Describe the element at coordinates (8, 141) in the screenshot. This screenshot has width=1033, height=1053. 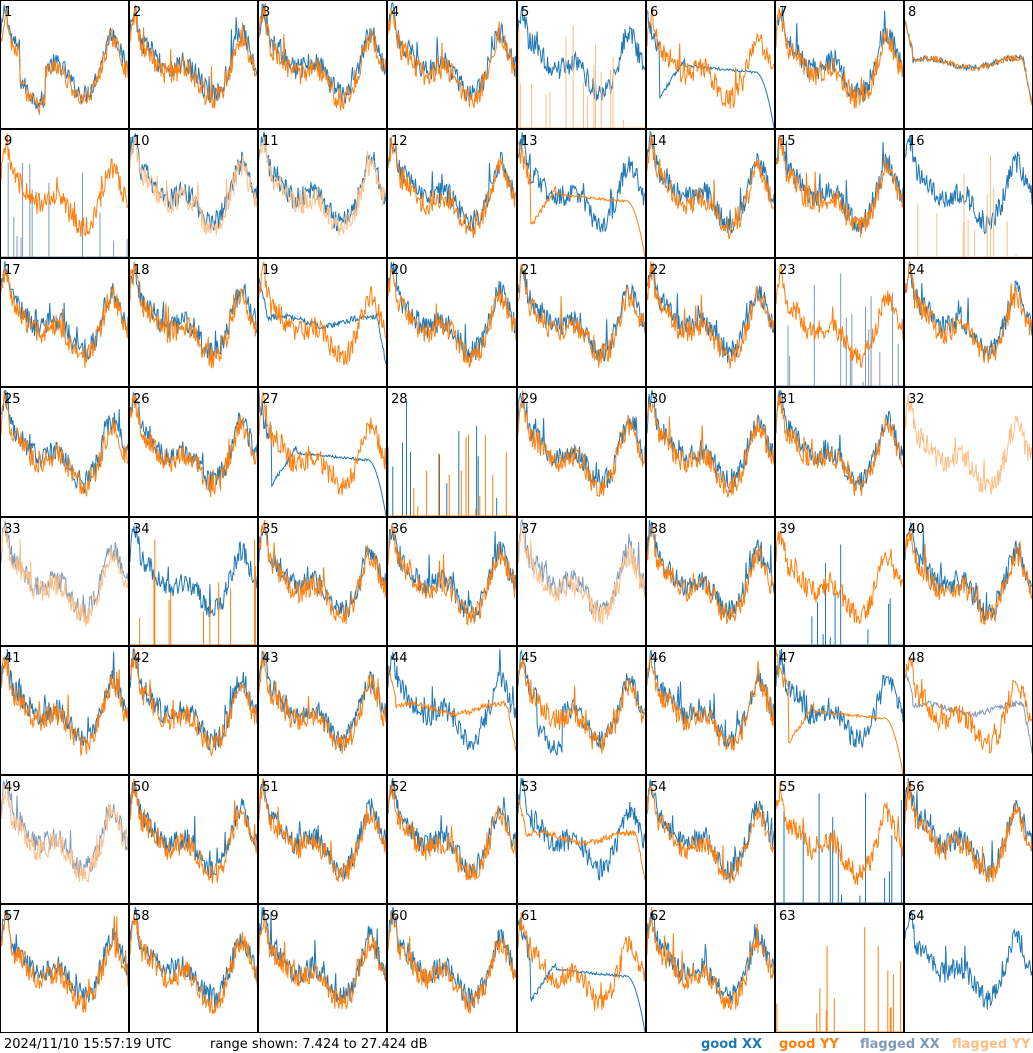
I see `panel-label: 9` at that location.